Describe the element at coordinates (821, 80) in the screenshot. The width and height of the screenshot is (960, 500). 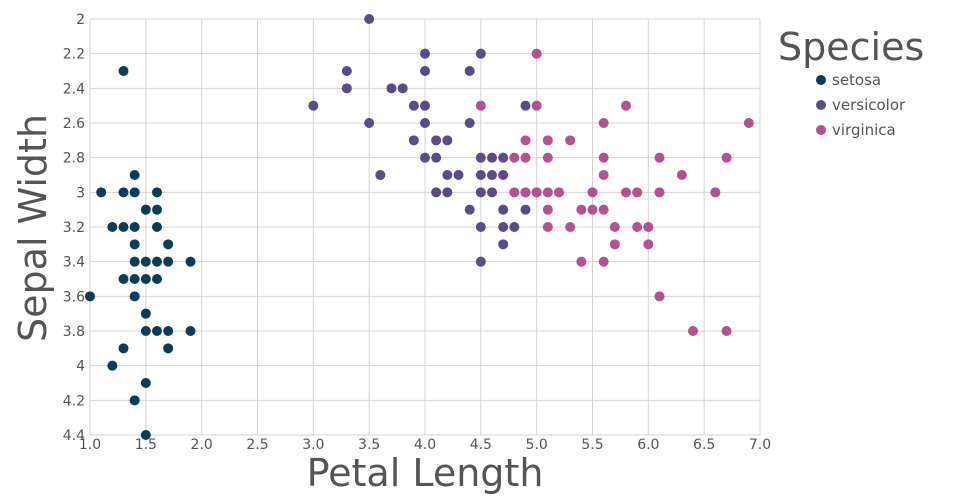
I see `legend-marker-setosa` at that location.